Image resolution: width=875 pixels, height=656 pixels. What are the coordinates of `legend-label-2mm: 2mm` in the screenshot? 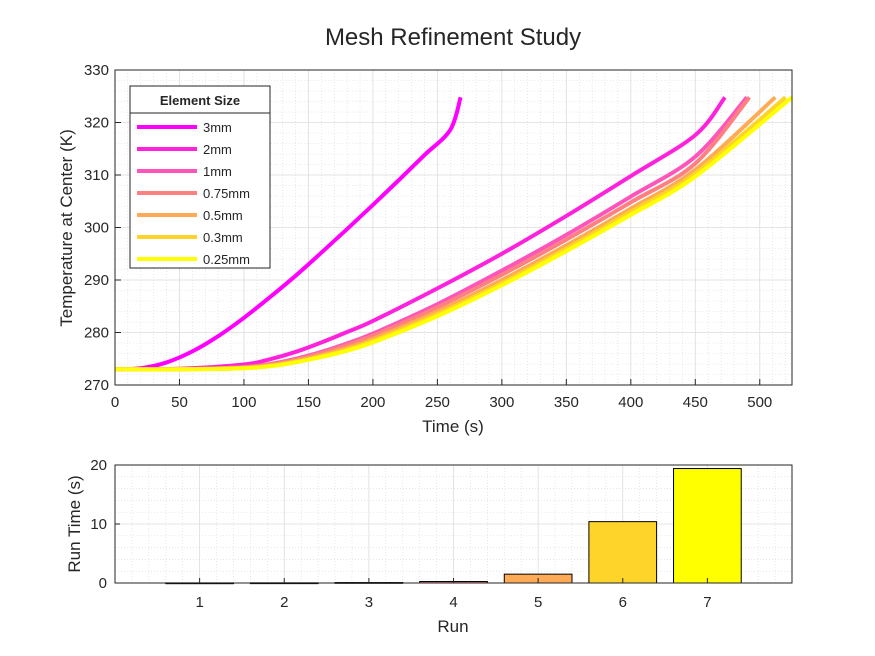 It's located at (217, 149).